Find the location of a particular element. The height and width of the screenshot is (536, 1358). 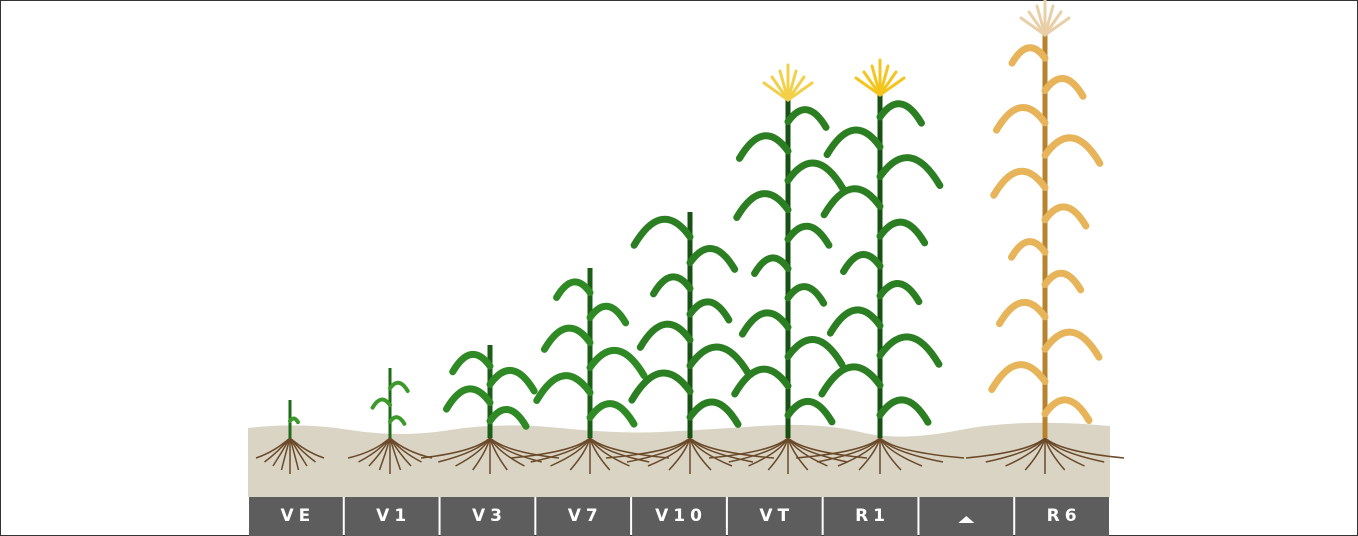

stage-label: V3 is located at coordinates (489, 516).